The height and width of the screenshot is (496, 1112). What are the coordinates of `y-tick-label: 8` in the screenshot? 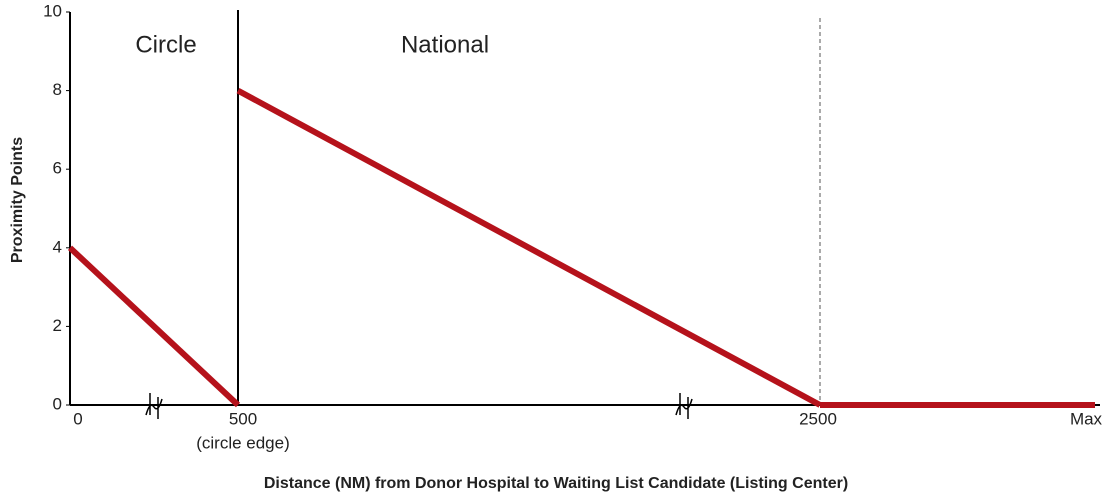 It's located at (57, 89).